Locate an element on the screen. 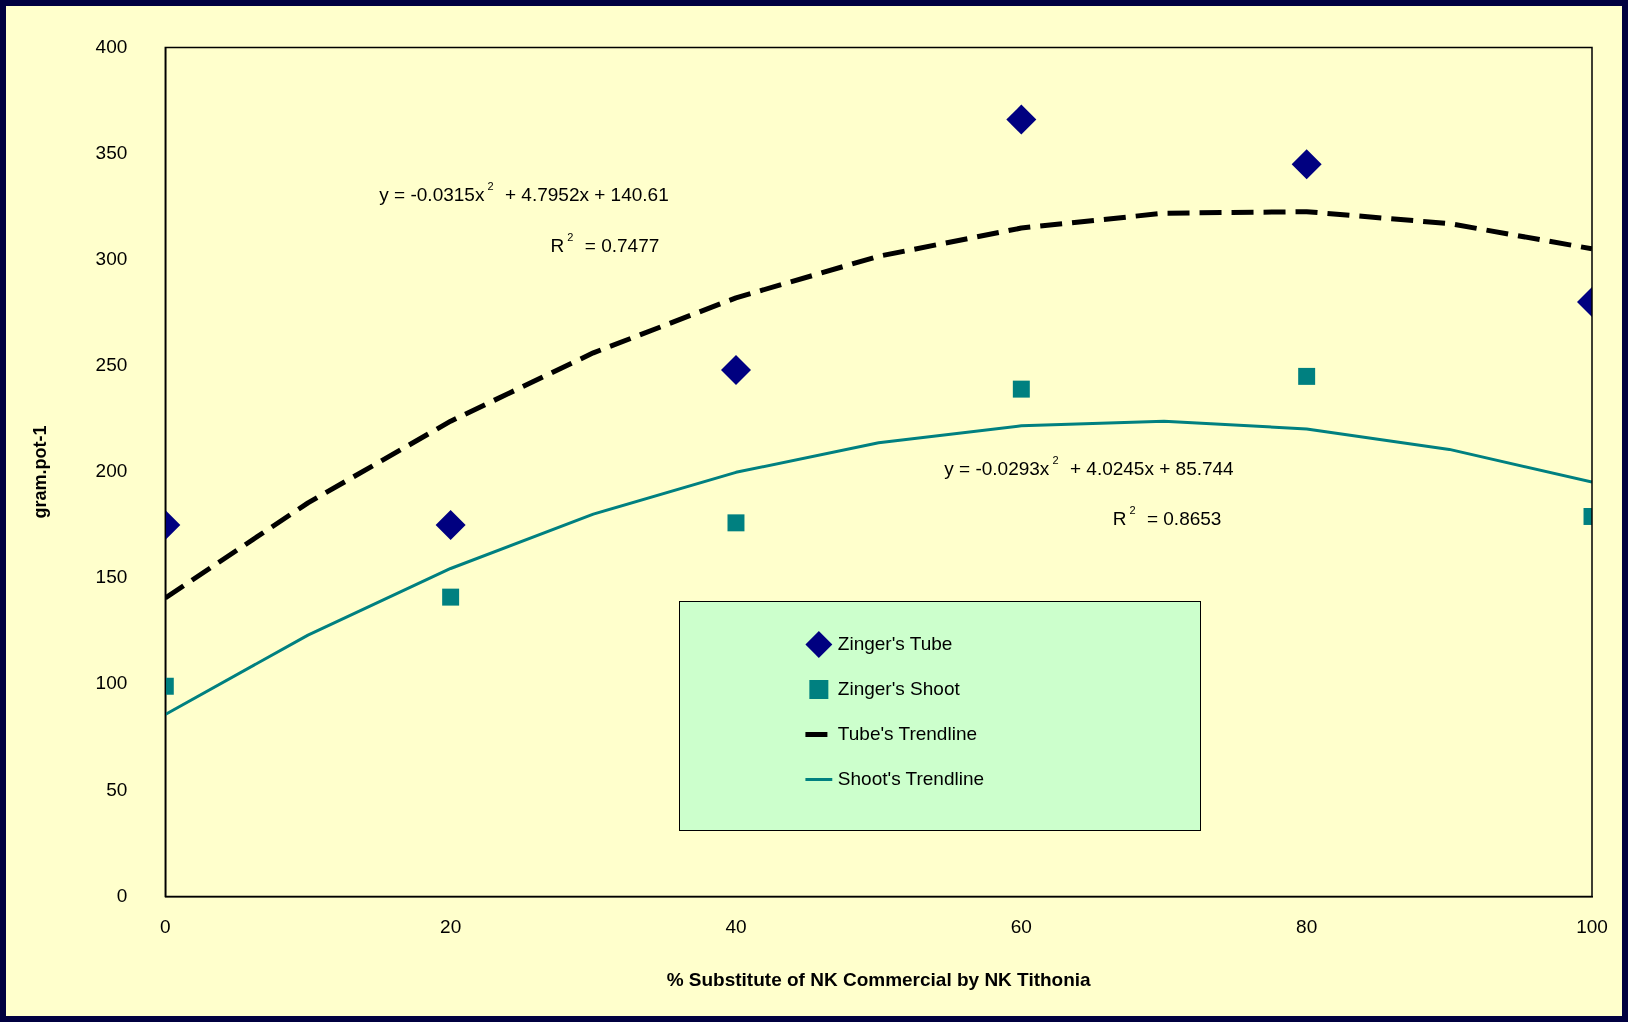 This screenshot has height=1022, width=1628. legend-label: Shoot's Trendline is located at coordinates (911, 778).